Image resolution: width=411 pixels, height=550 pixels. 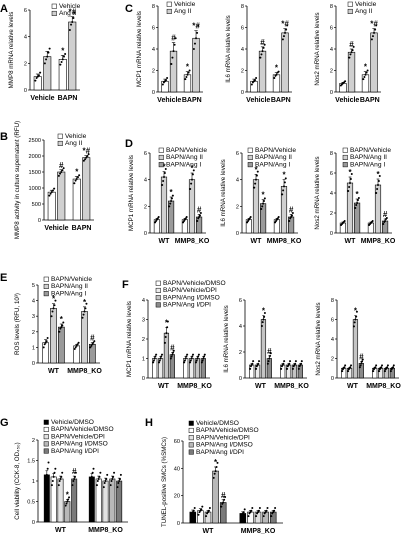 I want to click on y-tick-label: 3, so click(x=33, y=317).